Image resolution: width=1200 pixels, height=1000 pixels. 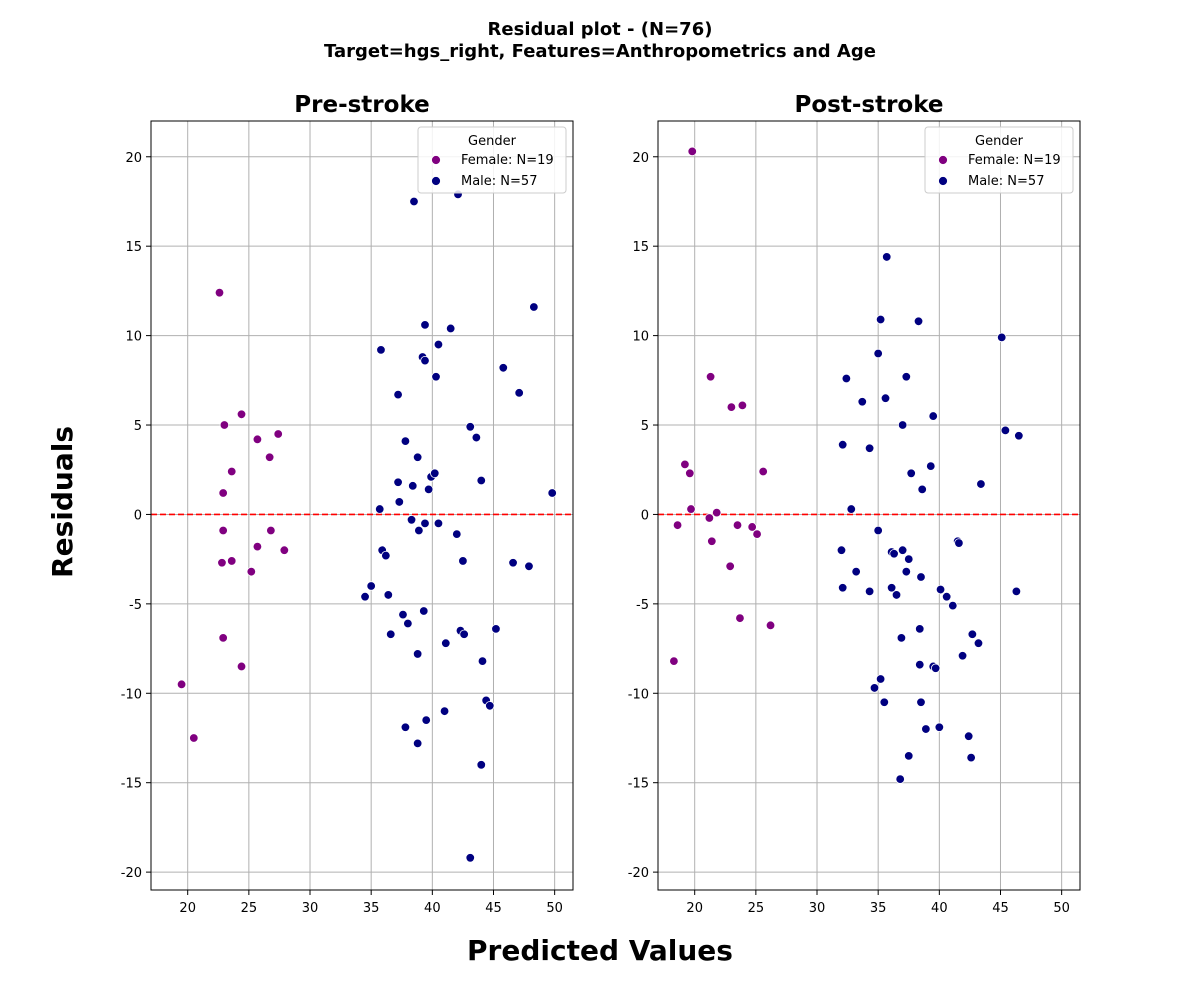 I want to click on legend-title: Gender, so click(x=999, y=141).